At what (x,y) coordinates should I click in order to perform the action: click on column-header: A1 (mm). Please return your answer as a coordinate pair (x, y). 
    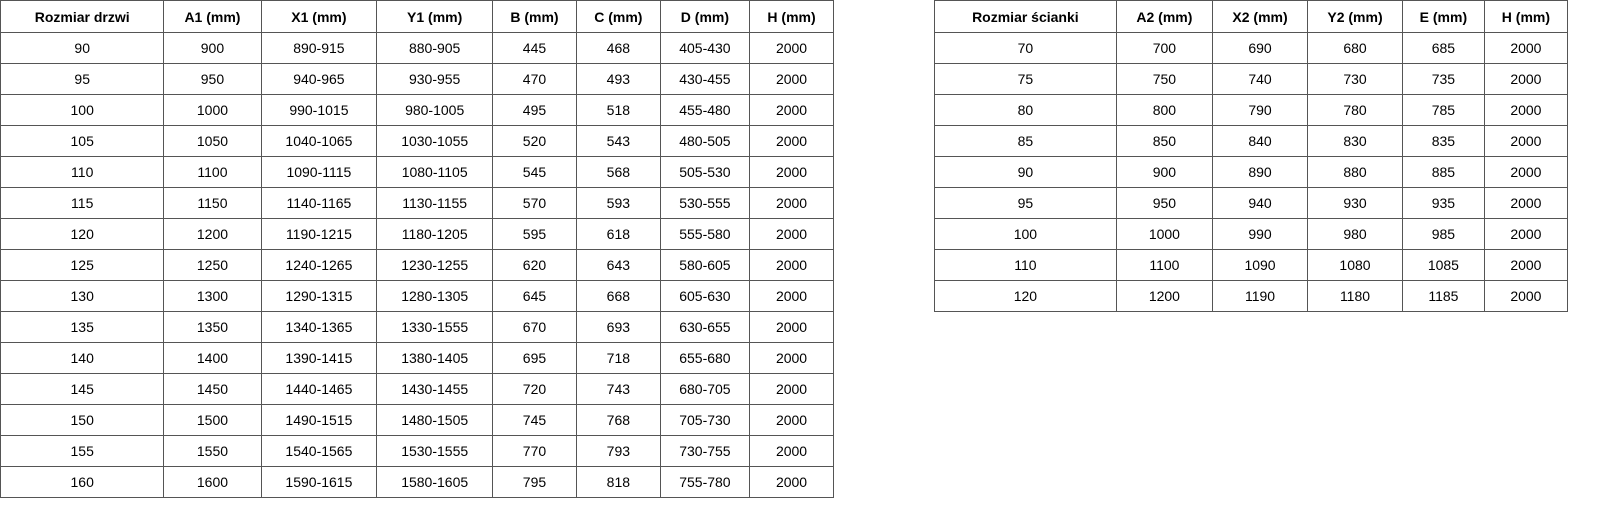
    Looking at the image, I should click on (212, 16).